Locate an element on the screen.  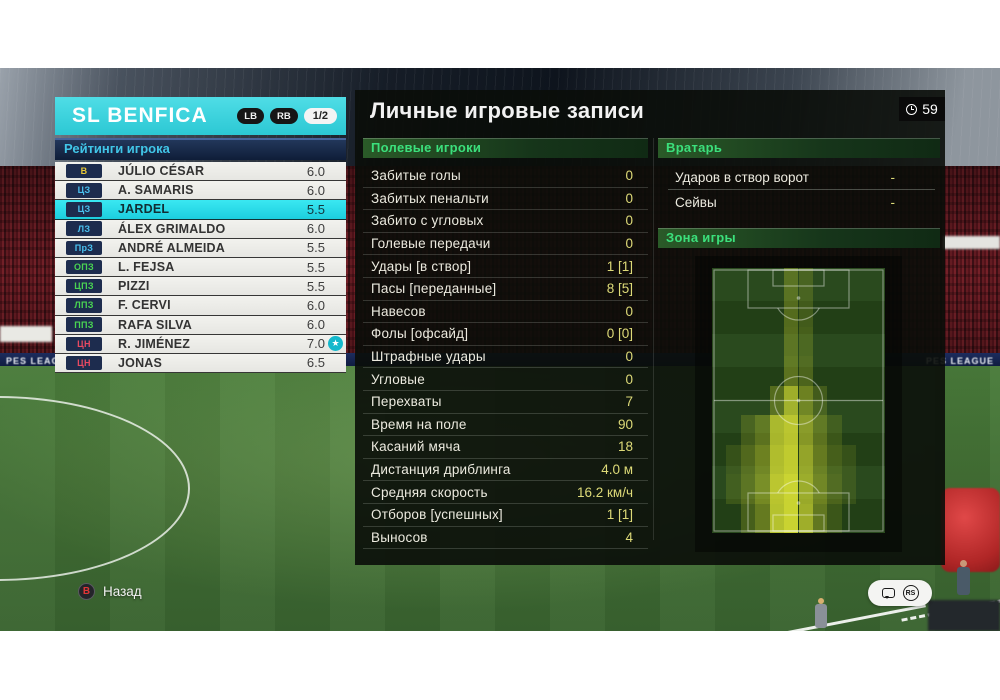
stat-value: 4 is located at coordinates (629, 537).